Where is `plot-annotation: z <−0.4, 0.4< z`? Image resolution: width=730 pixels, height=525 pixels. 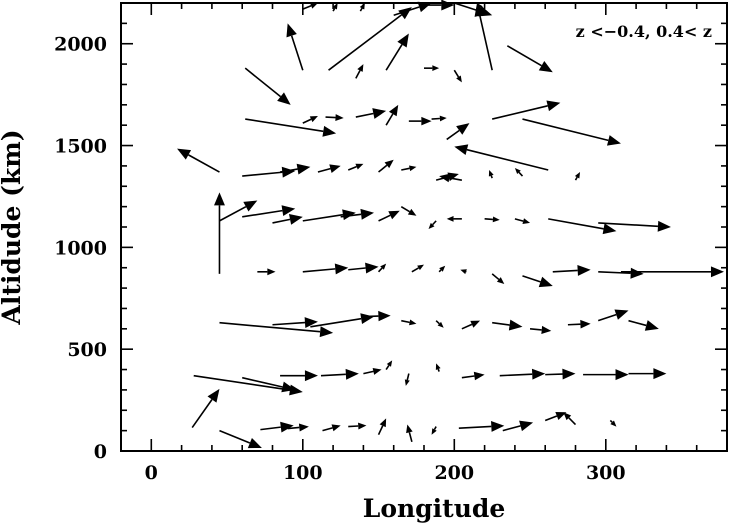
plot-annotation: z <−0.4, 0.4< z is located at coordinates (644, 31).